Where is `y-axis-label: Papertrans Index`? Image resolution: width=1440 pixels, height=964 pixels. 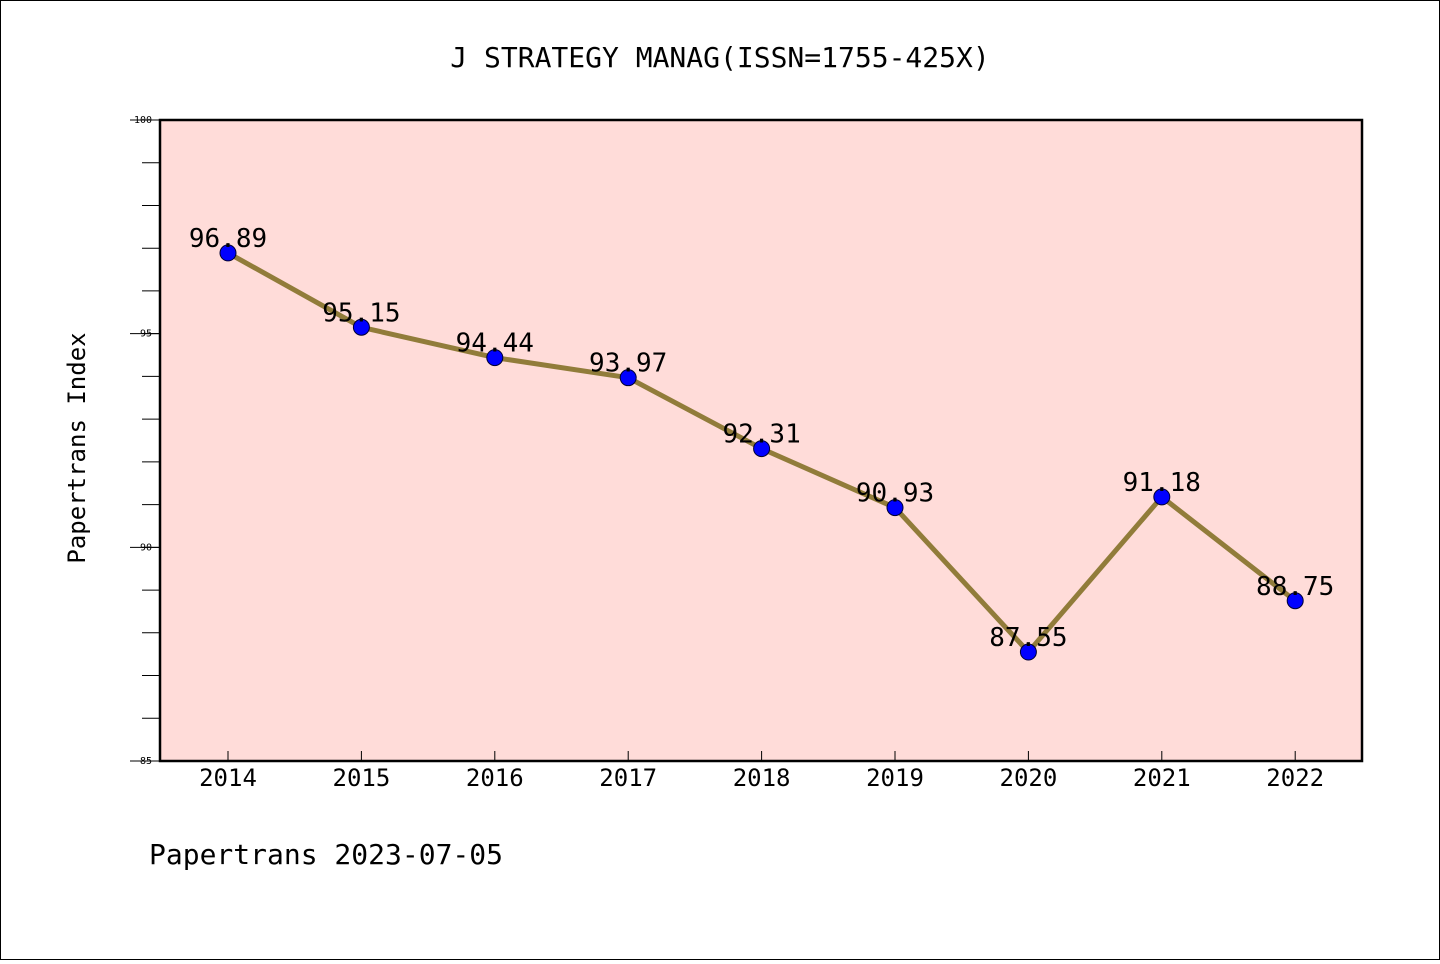 y-axis-label: Papertrans Index is located at coordinates (77, 447).